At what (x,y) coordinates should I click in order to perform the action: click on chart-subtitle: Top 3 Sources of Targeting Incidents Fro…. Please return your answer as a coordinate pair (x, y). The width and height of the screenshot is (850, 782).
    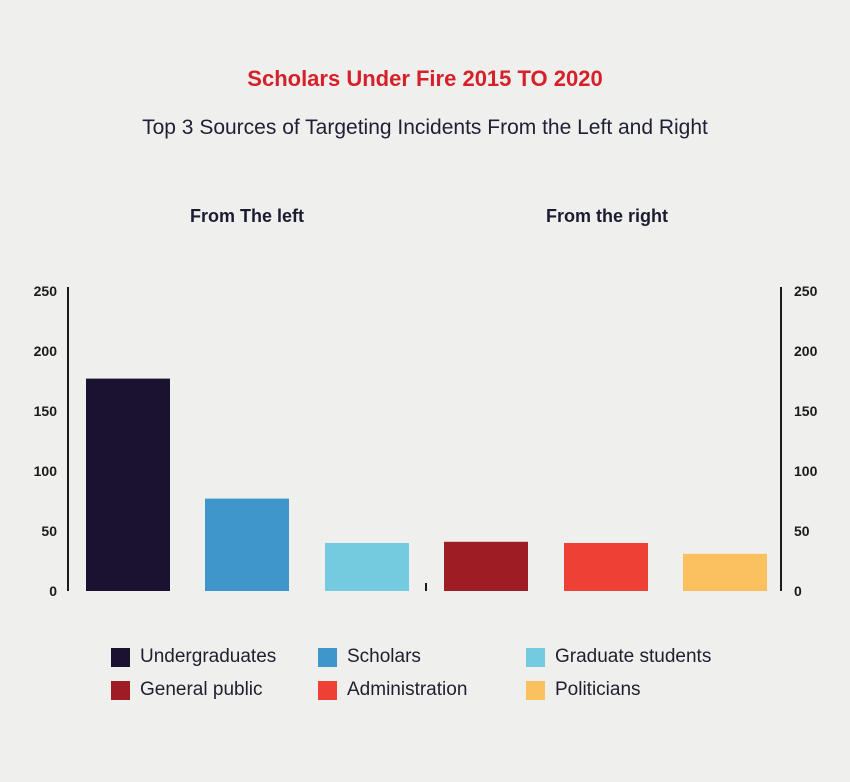
    Looking at the image, I should click on (425, 127).